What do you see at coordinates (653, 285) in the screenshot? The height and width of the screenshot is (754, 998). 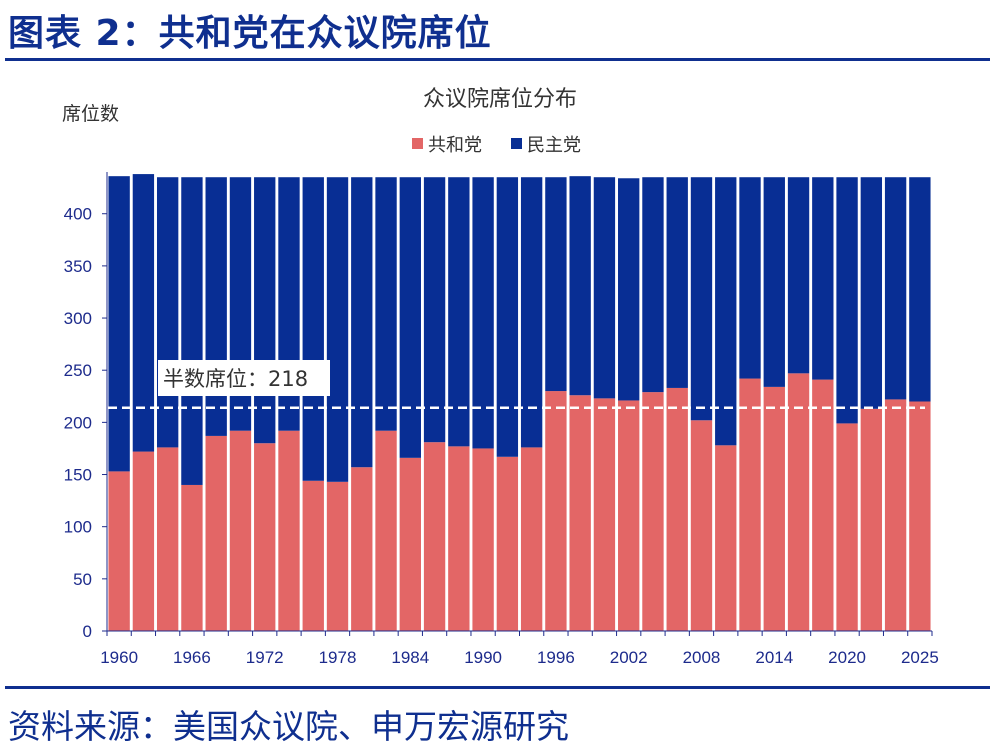 I see `bar-democrat-2004` at bounding box center [653, 285].